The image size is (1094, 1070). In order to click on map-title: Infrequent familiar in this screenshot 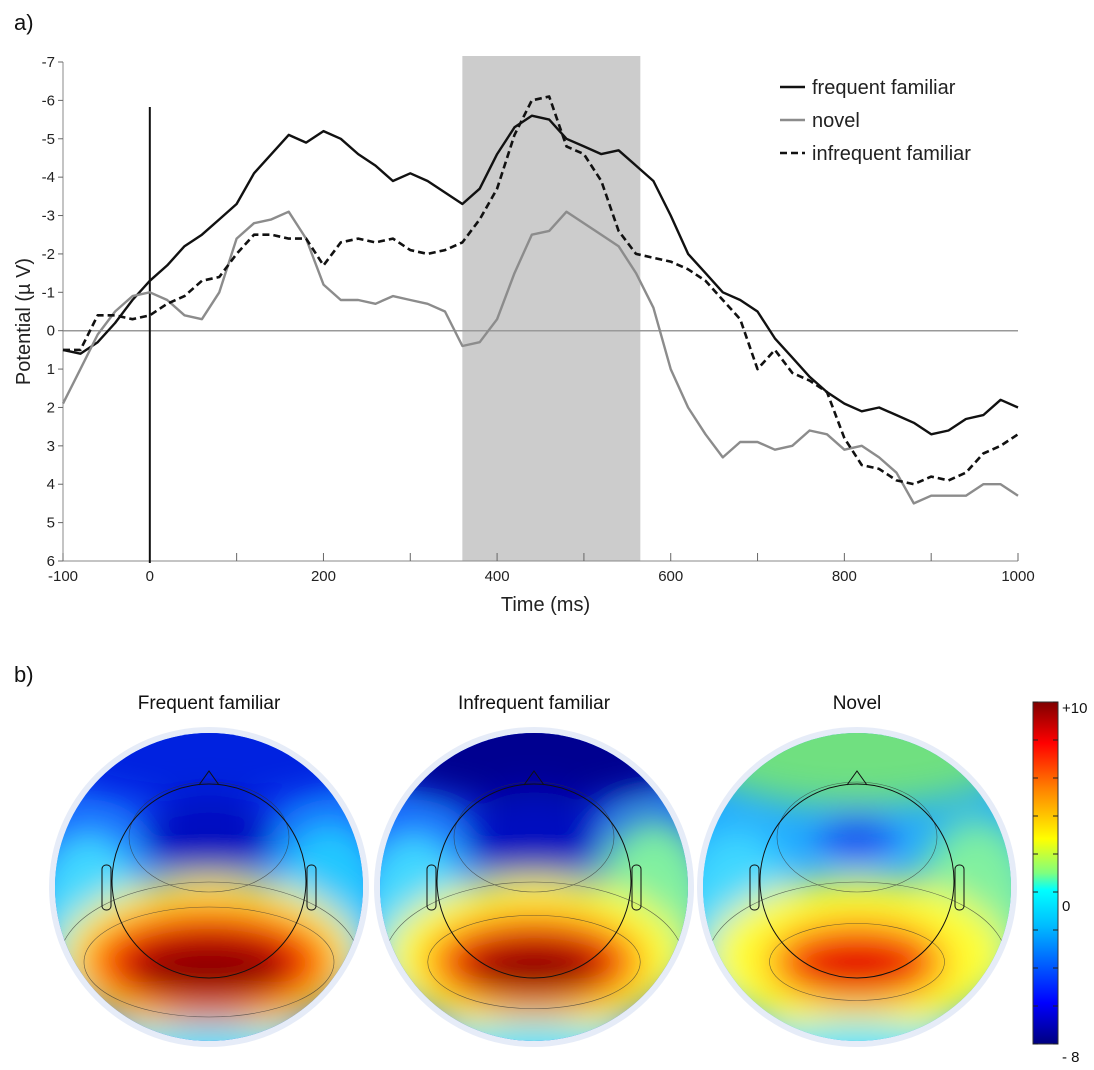, I will do `click(534, 703)`.